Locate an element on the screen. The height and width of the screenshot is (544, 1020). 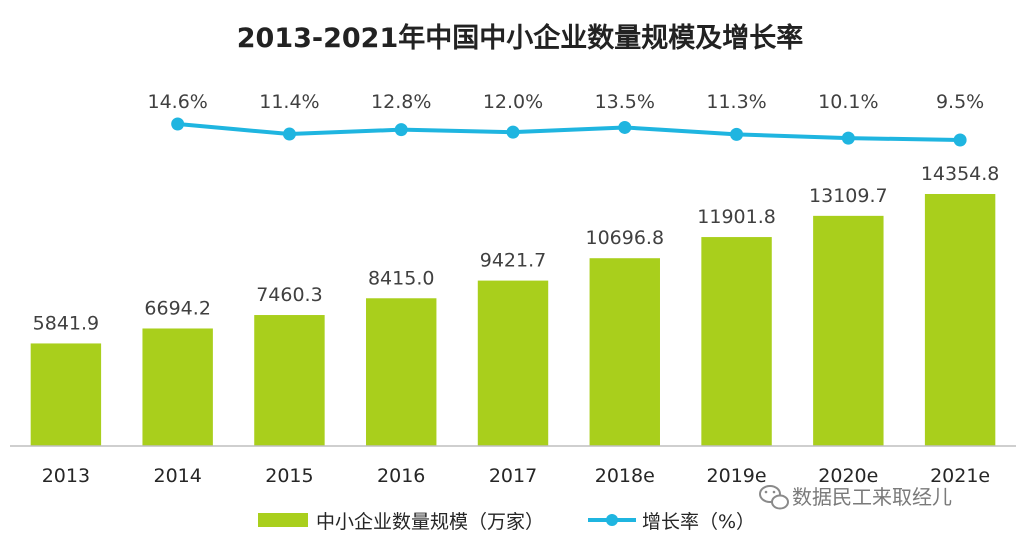
growth-rate-line is located at coordinates (569, 132).